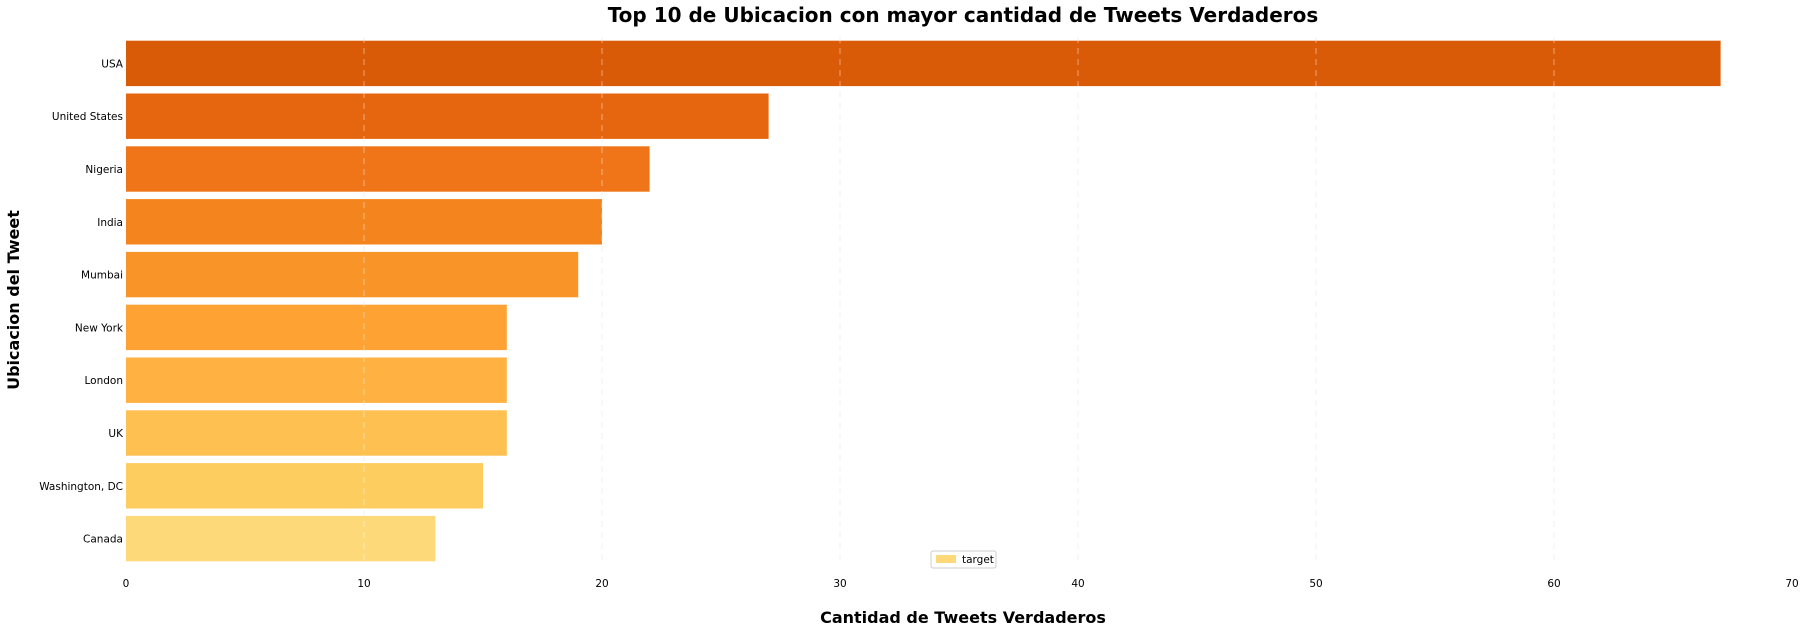 This screenshot has width=1807, height=635. I want to click on x-tick-label: 70, so click(1791, 584).